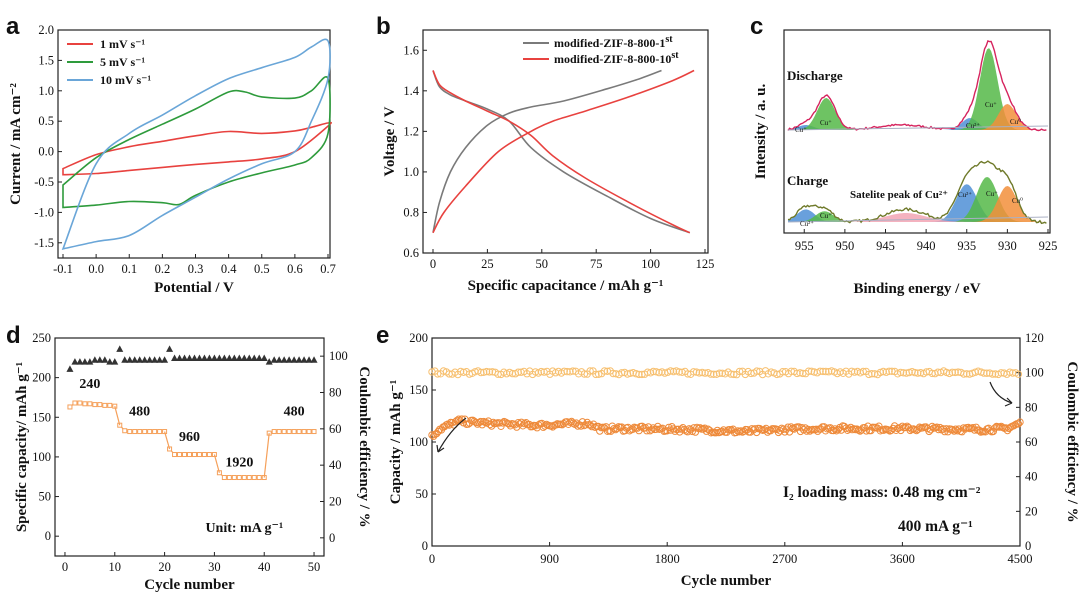 The image size is (1080, 605). I want to click on legend-label: modified-ZIF-8-800-10st, so click(616, 58).